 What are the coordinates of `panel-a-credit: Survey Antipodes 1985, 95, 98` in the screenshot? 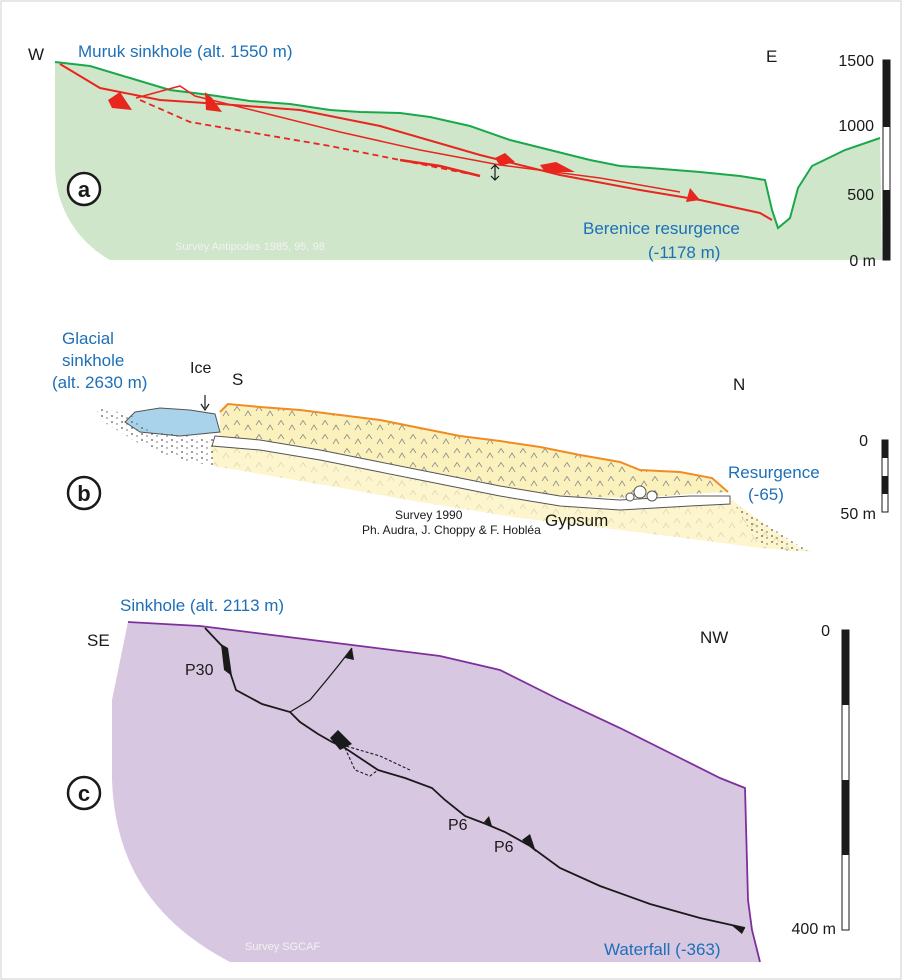 It's located at (250, 247).